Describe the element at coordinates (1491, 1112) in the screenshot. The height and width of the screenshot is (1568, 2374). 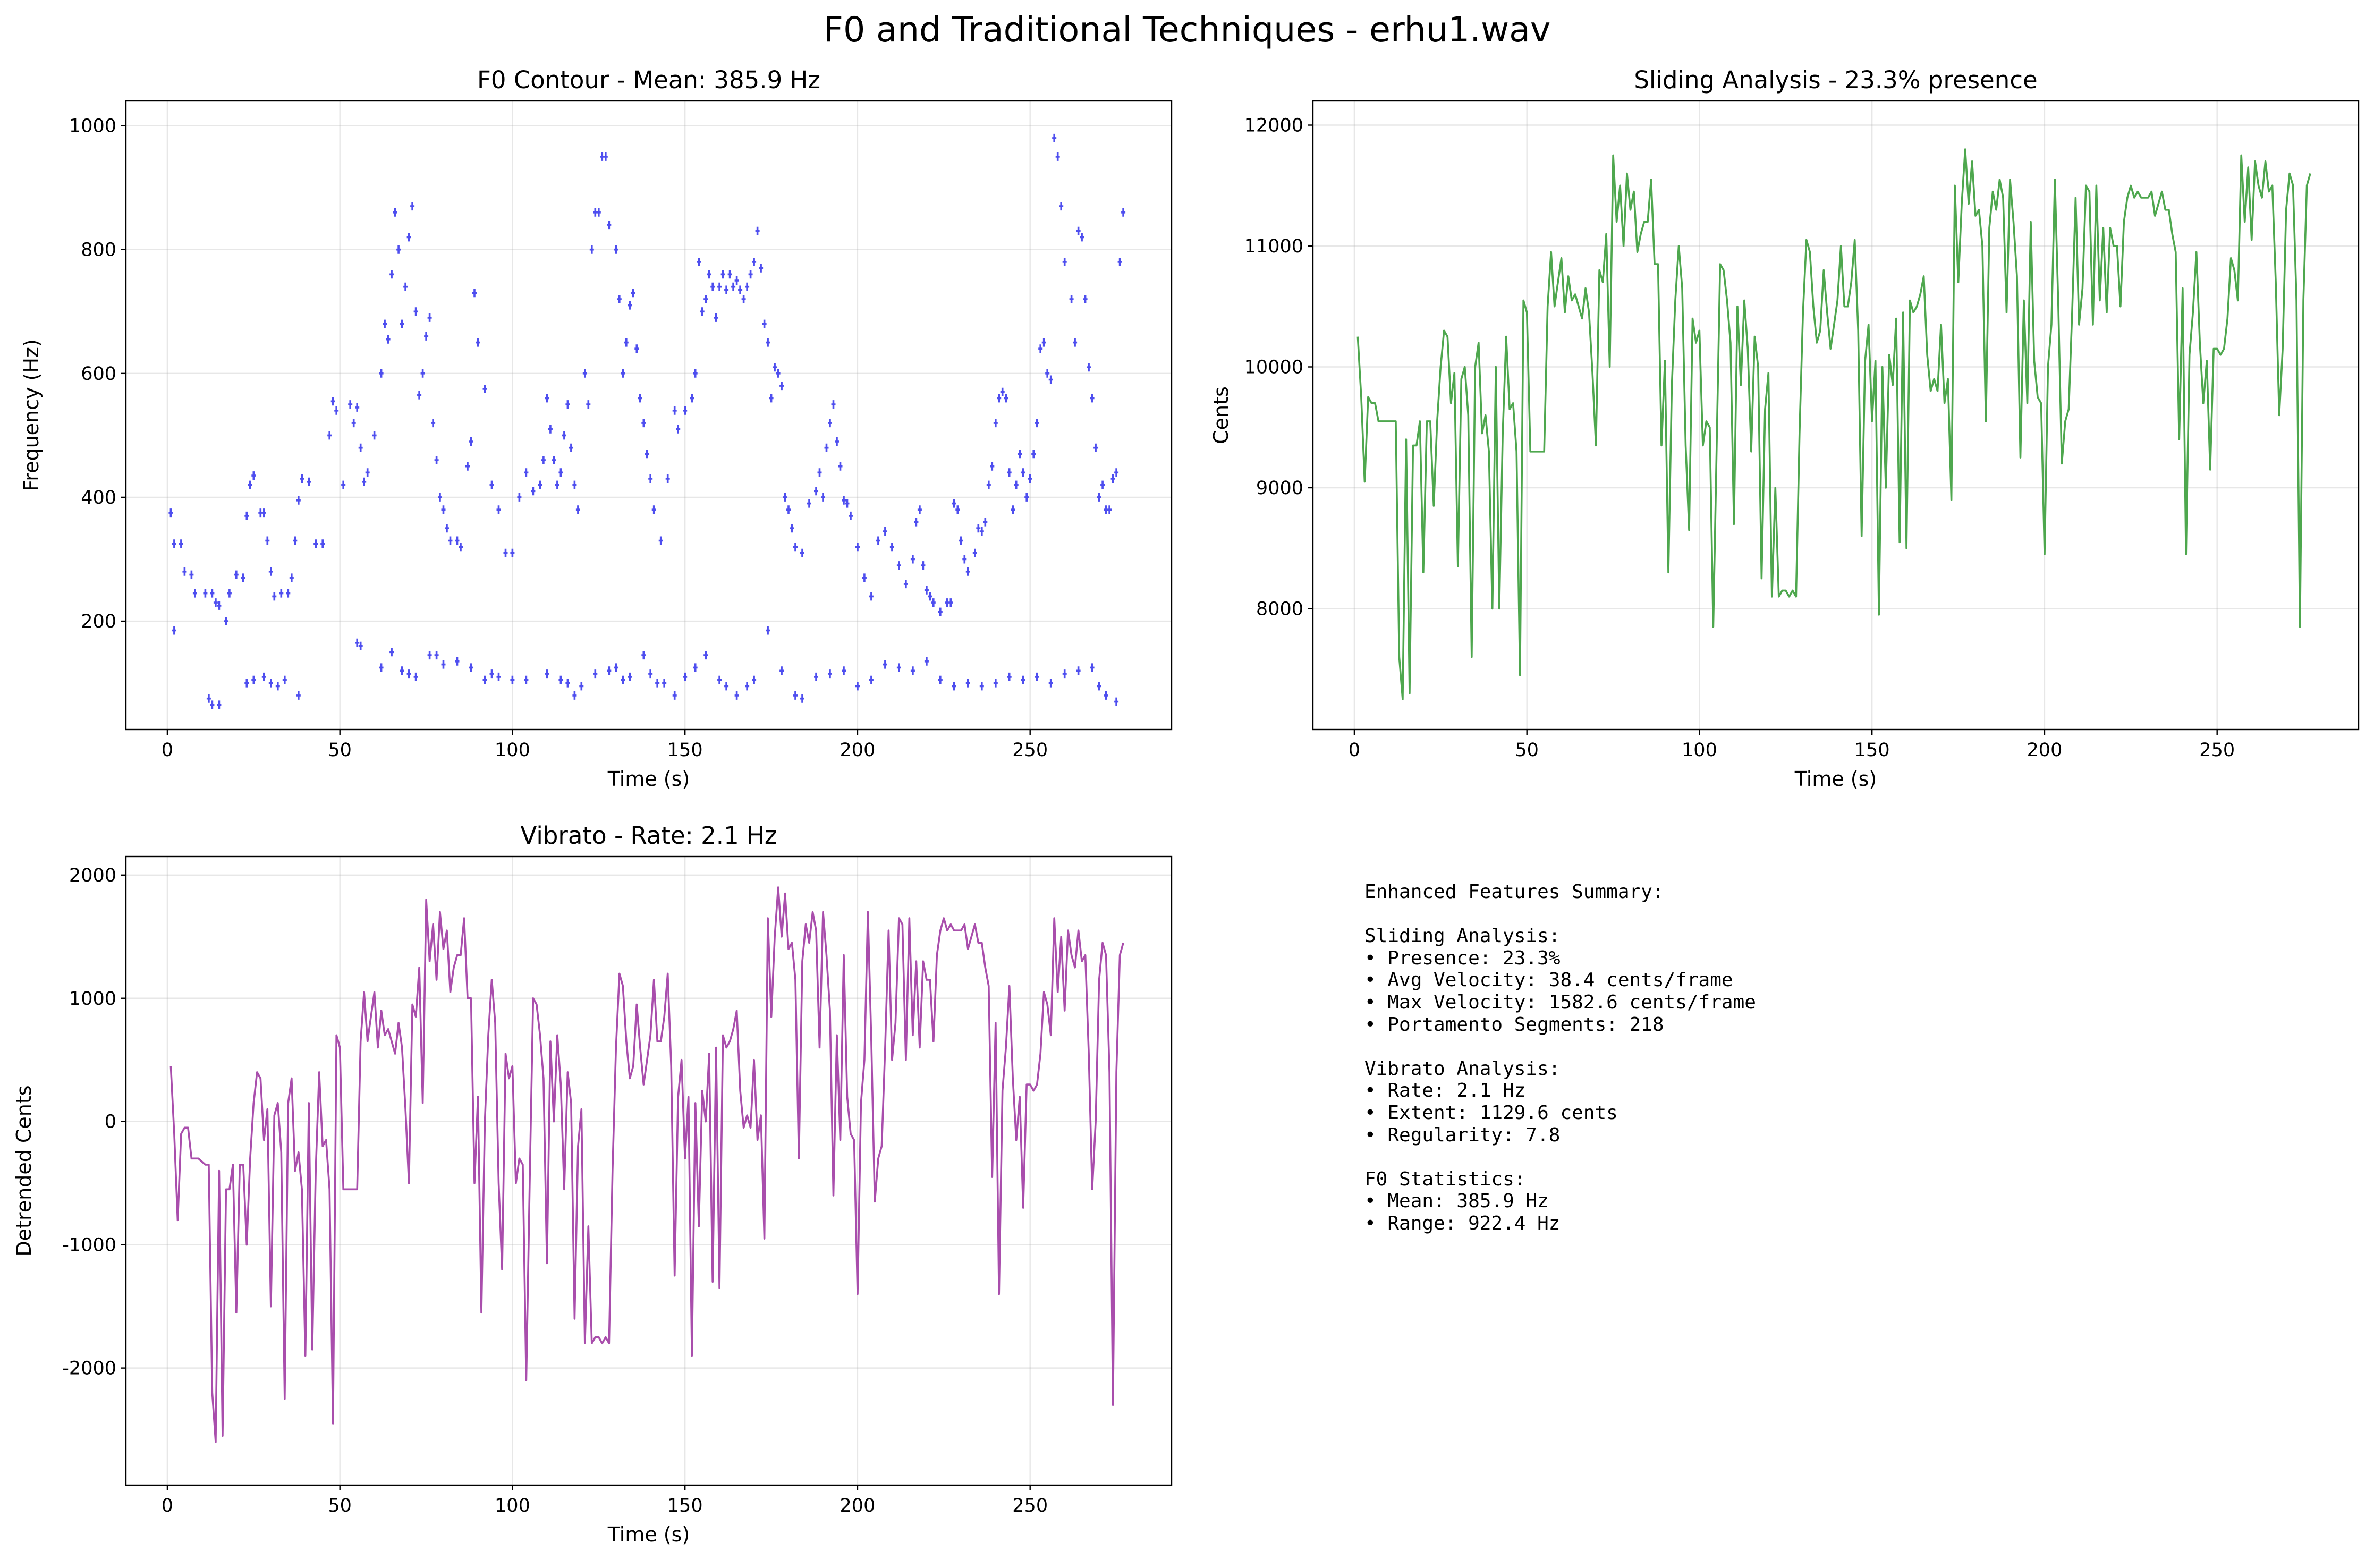
I see `summary-line: • Extent: 1129.6 cents` at that location.